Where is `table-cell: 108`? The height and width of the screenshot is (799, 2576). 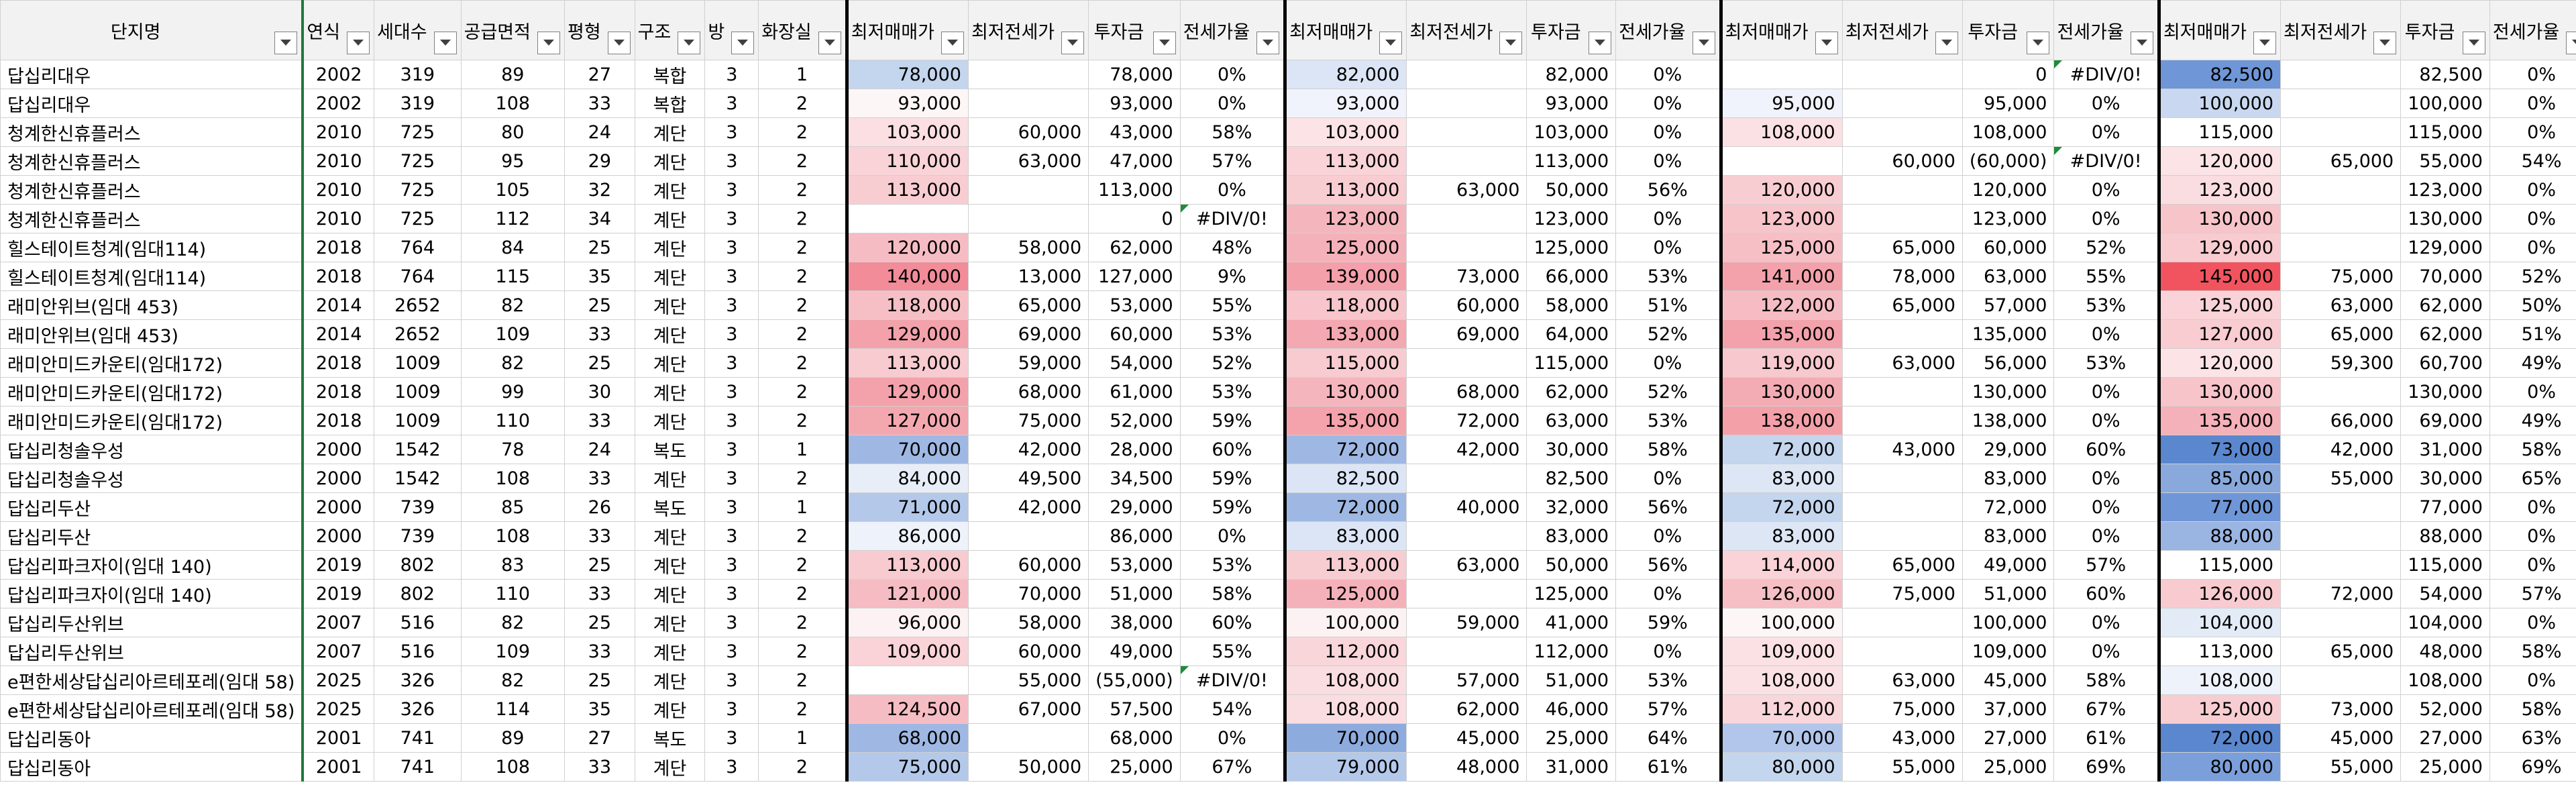 table-cell: 108 is located at coordinates (512, 536).